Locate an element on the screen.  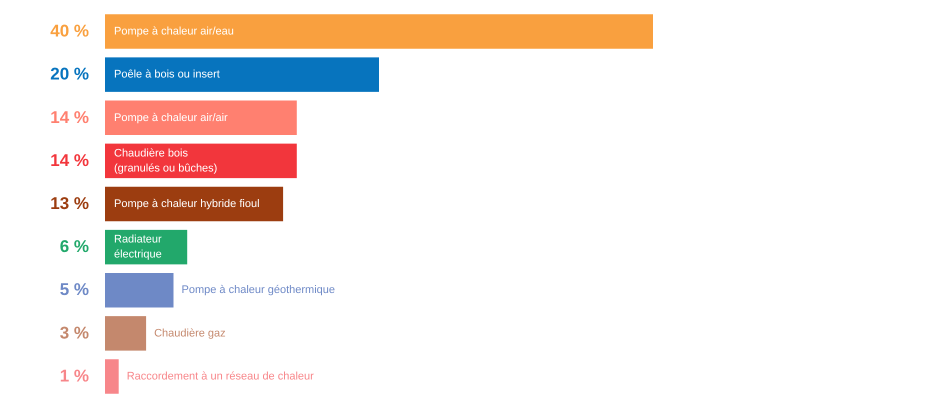
data-label: 5 % is located at coordinates (74, 290).